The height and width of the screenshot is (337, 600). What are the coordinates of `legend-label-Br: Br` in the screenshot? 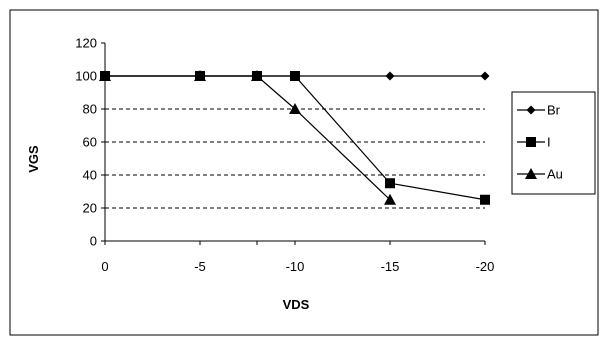 It's located at (554, 110).